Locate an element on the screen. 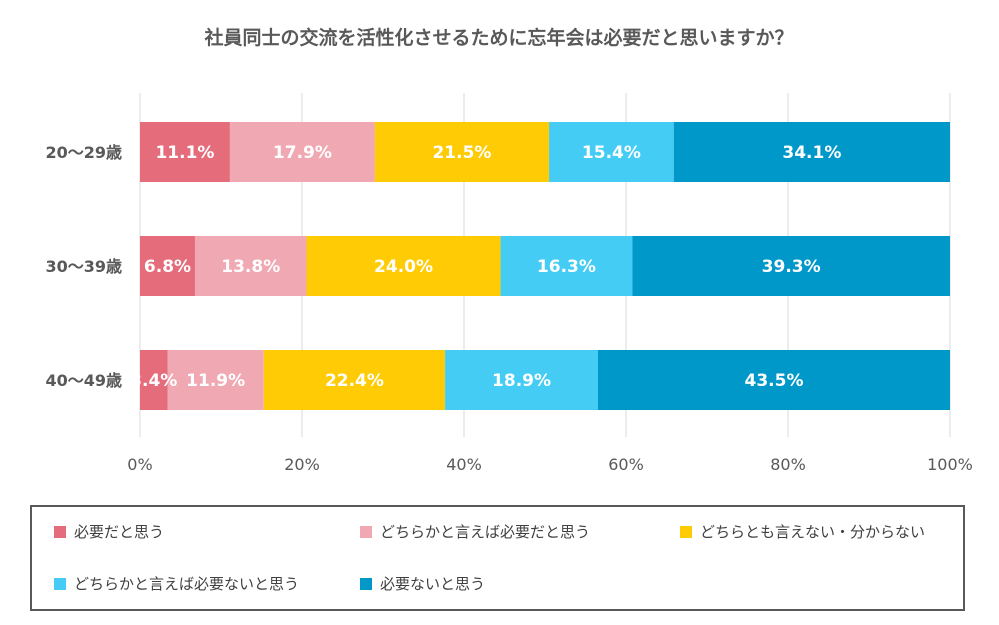 The height and width of the screenshot is (625, 999). data-label: 17.9% is located at coordinates (302, 153).